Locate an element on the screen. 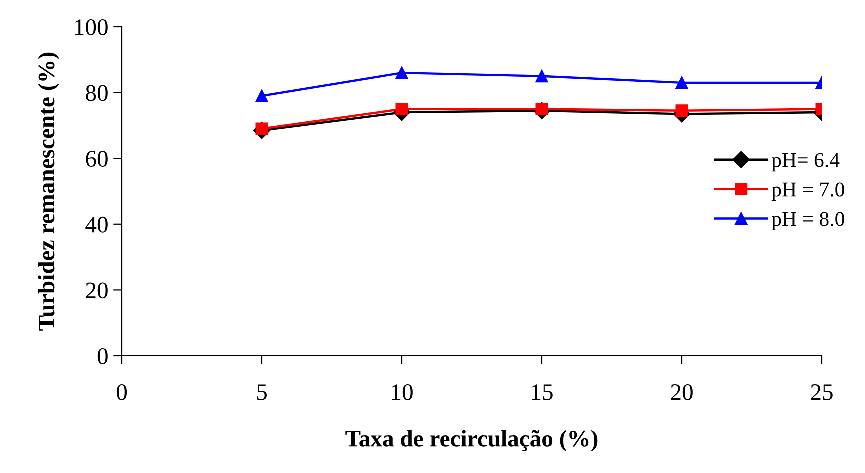  x-tick-label: 20 is located at coordinates (682, 392).